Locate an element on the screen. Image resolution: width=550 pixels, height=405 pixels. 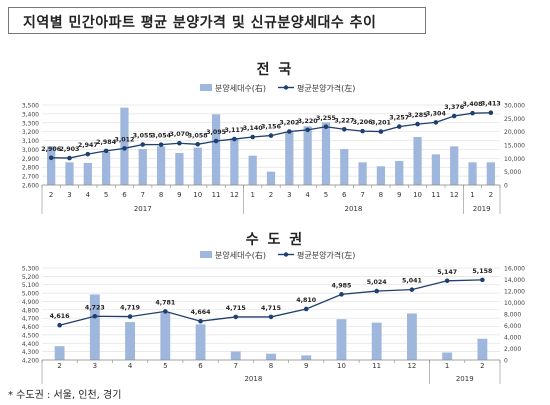
page-title: 지역별 민간아파트 평균 분양가격 및 신규분양세대수 추이 is located at coordinates (200, 23).